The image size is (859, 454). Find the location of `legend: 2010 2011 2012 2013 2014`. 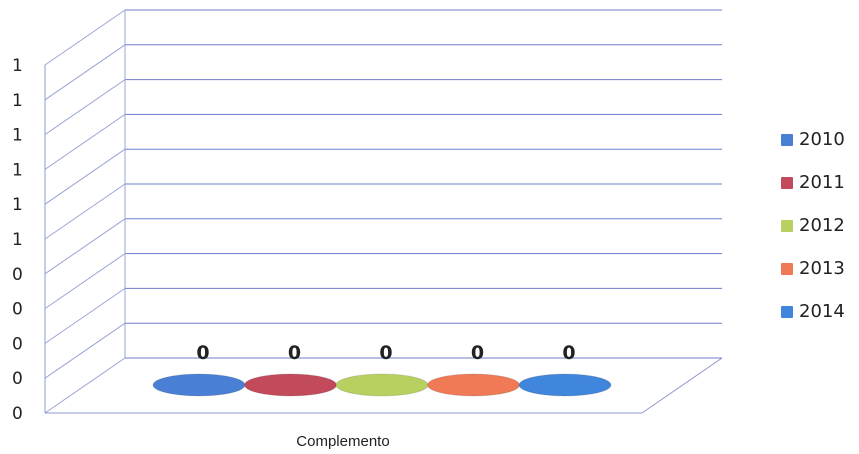

legend: 2010 2011 2012 2013 2014 is located at coordinates (813, 225).